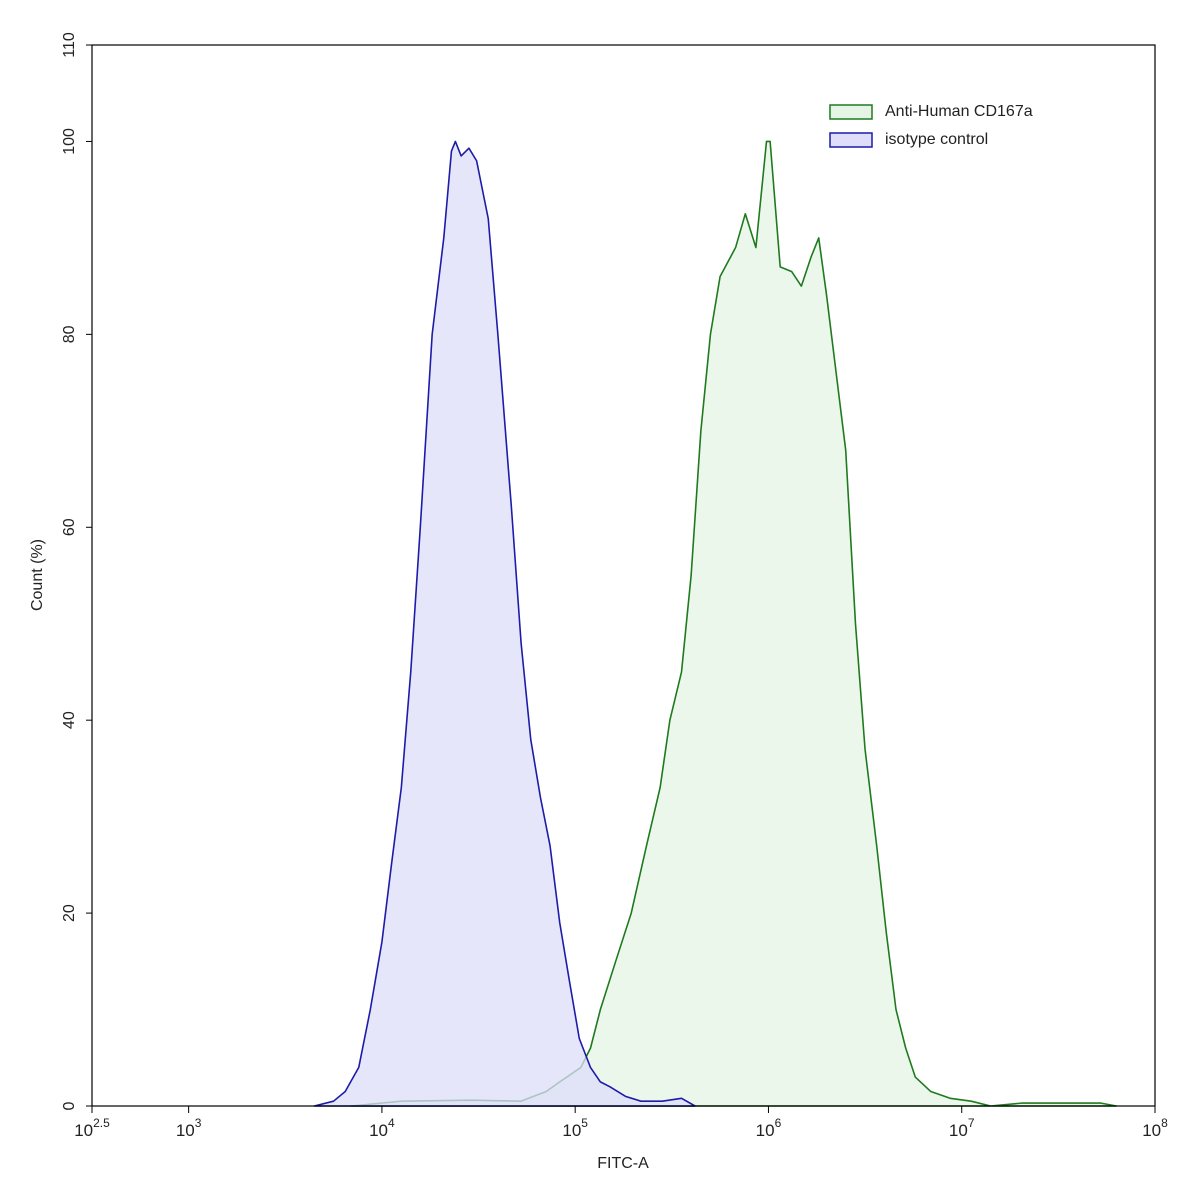 This screenshot has height=1193, width=1197. What do you see at coordinates (971, 1123) in the screenshot?
I see `x-tick-exponent: 7` at bounding box center [971, 1123].